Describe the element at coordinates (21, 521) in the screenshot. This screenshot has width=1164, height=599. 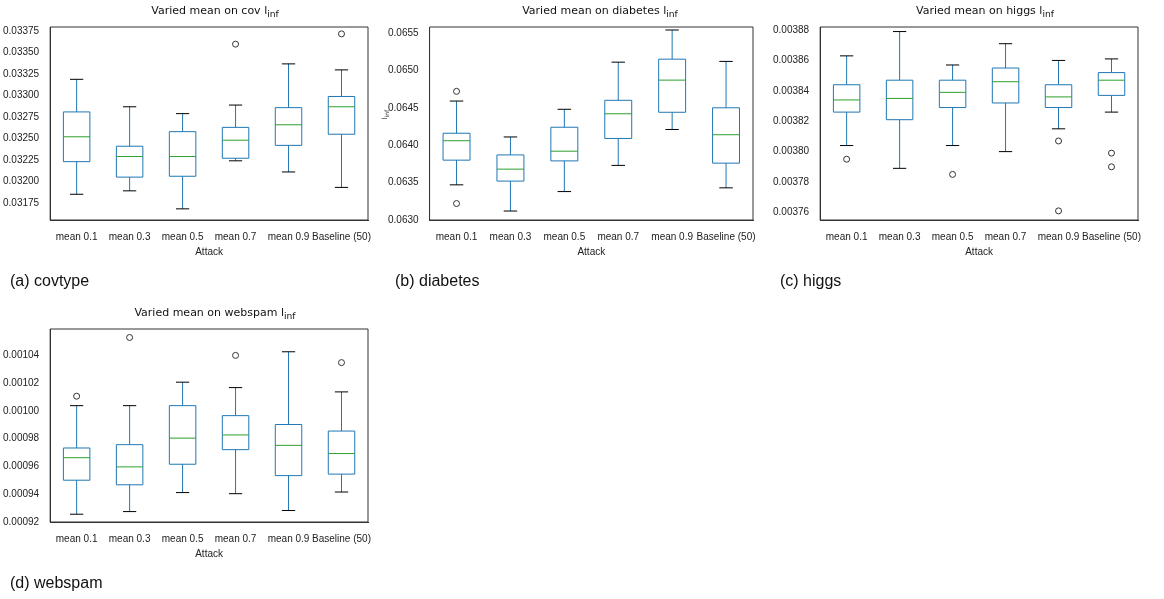
I see `y-tick-label: 0.00092` at that location.